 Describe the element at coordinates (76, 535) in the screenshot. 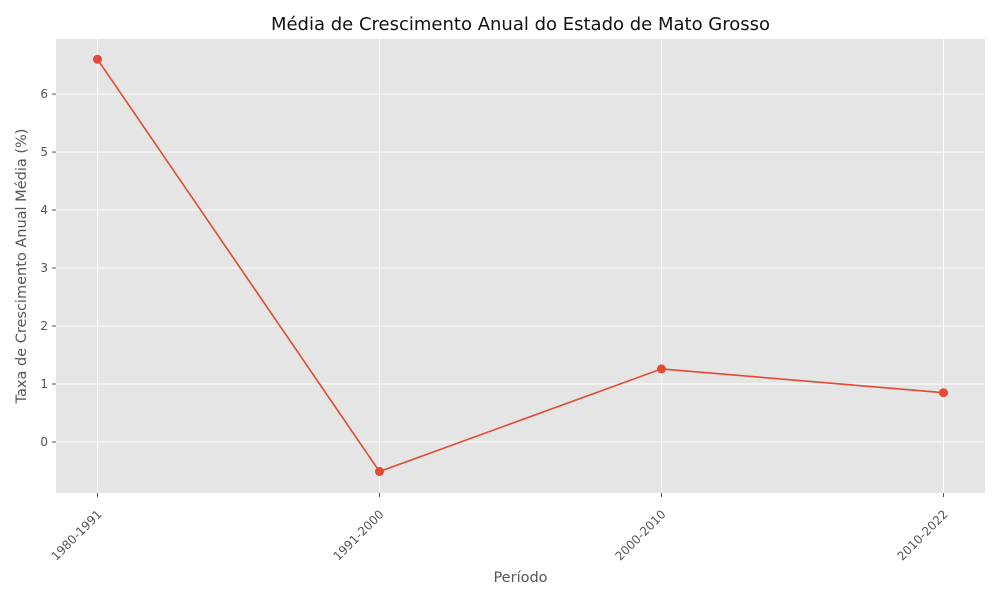

I see `x-tick-label: 1980-1991` at that location.